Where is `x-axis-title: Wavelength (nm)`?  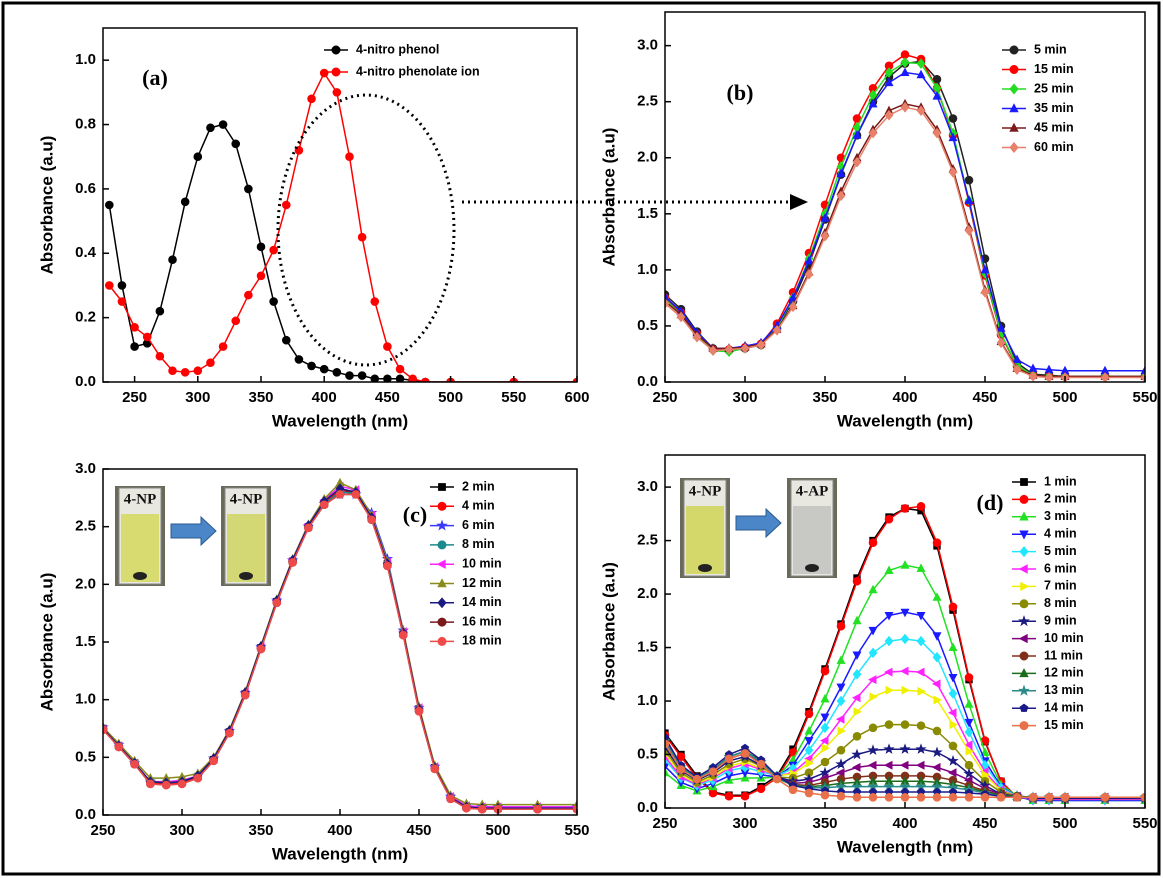 x-axis-title: Wavelength (nm) is located at coordinates (340, 420).